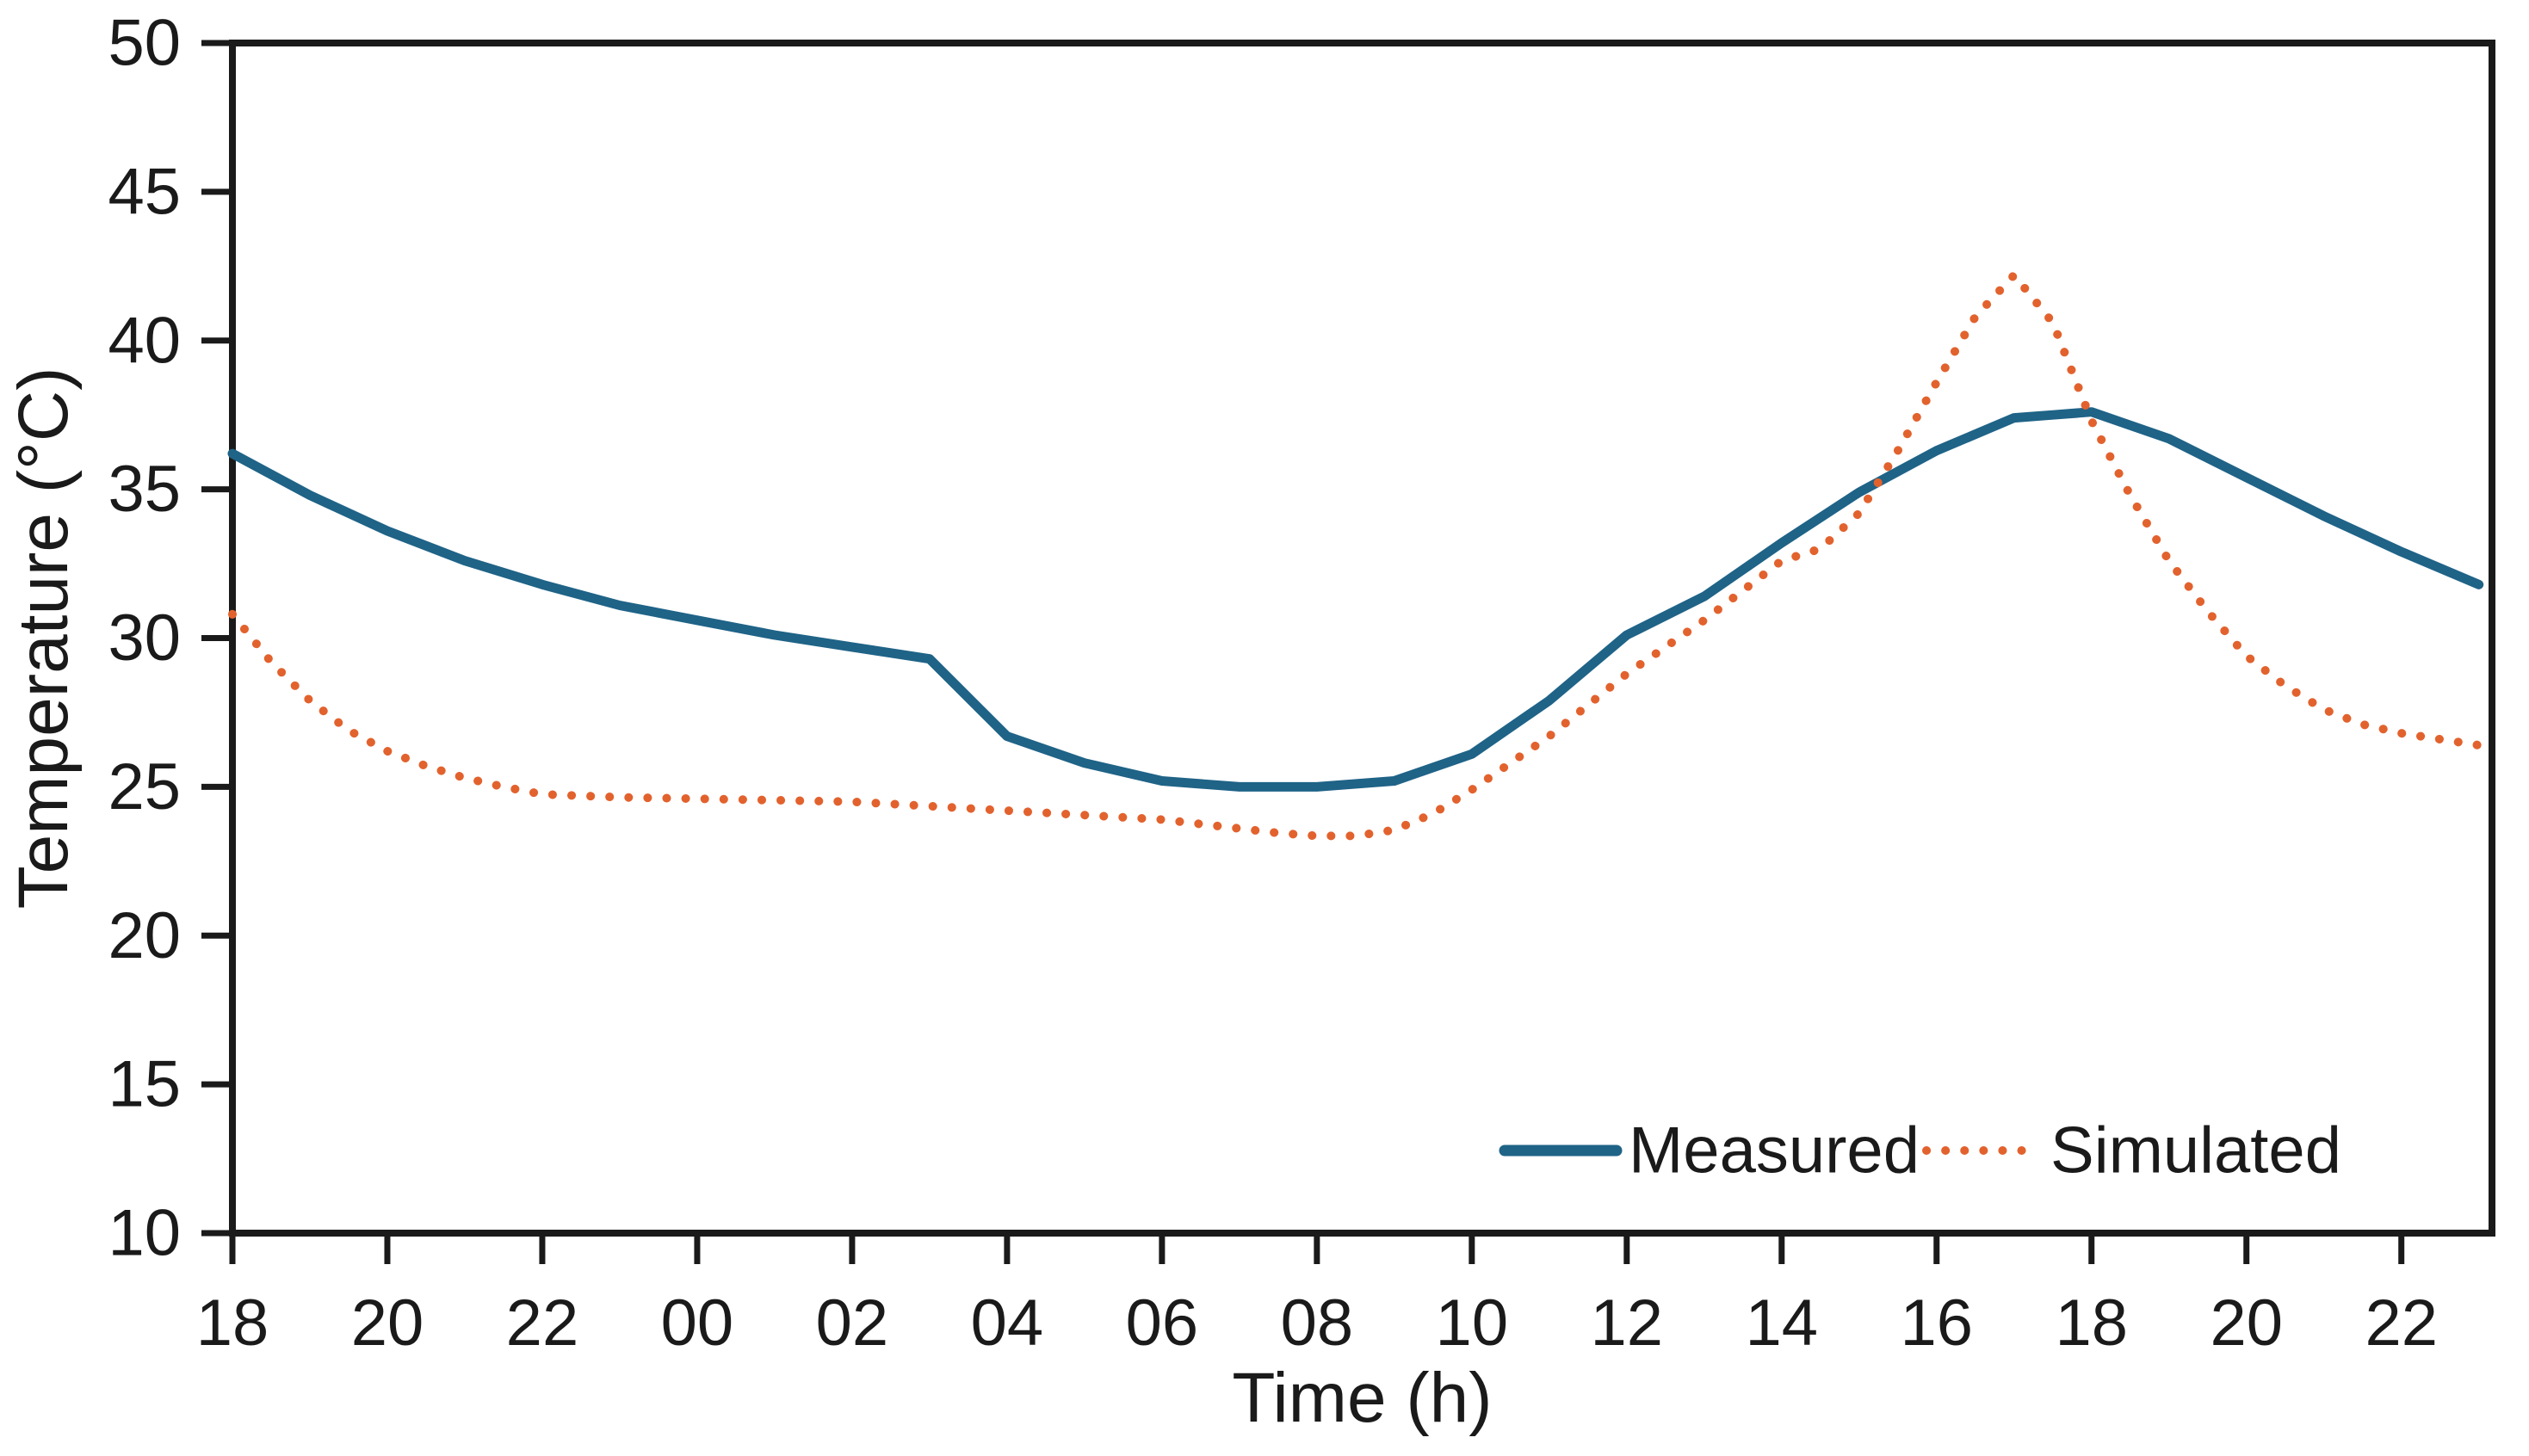 This screenshot has width=2529, height=1456. I want to click on y-tick-label: 30, so click(144, 639).